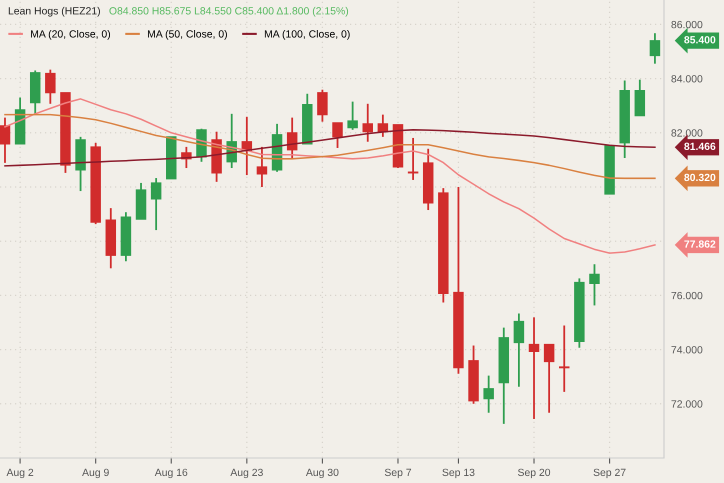 The height and width of the screenshot is (483, 724). I want to click on text: 80.320, so click(700, 178).